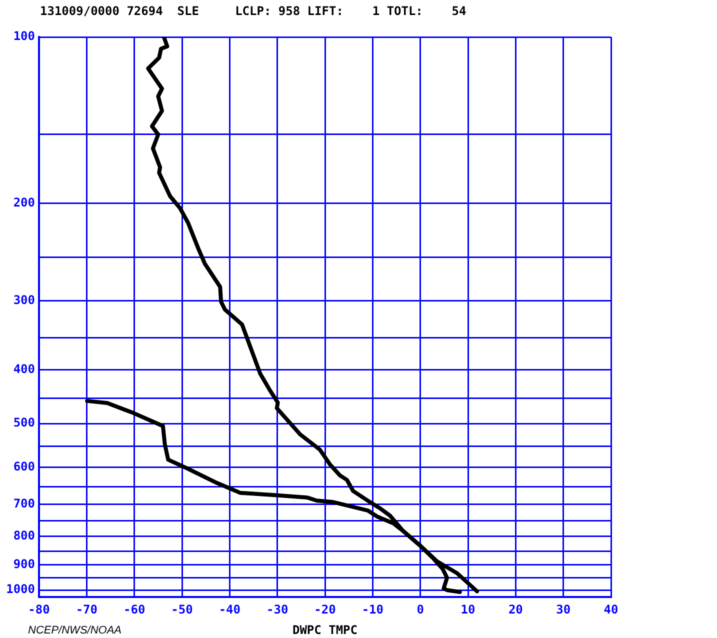 This screenshot has width=717, height=638. What do you see at coordinates (24, 36) in the screenshot?
I see `y-tick-label: 100` at bounding box center [24, 36].